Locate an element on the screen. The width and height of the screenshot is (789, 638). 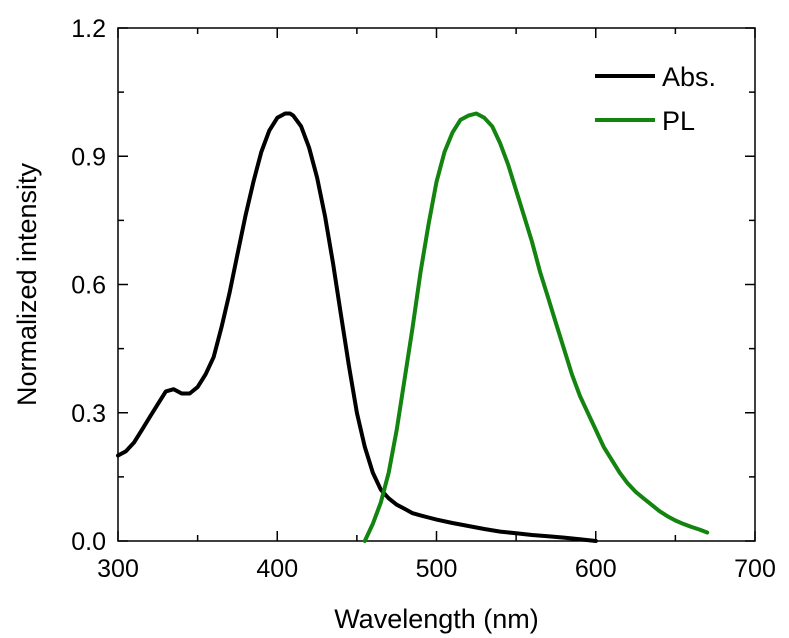
x-tick-label: 600 is located at coordinates (596, 569).